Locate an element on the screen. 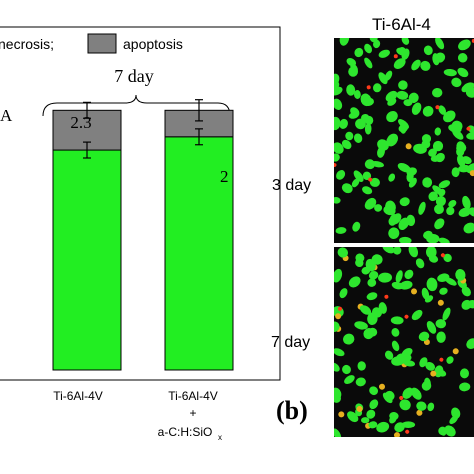 This screenshot has width=474, height=474. x-axis-categories: Ti-6Al-4V Ti-6Al-4V + a-C:H:SiO x is located at coordinates (137, 415).